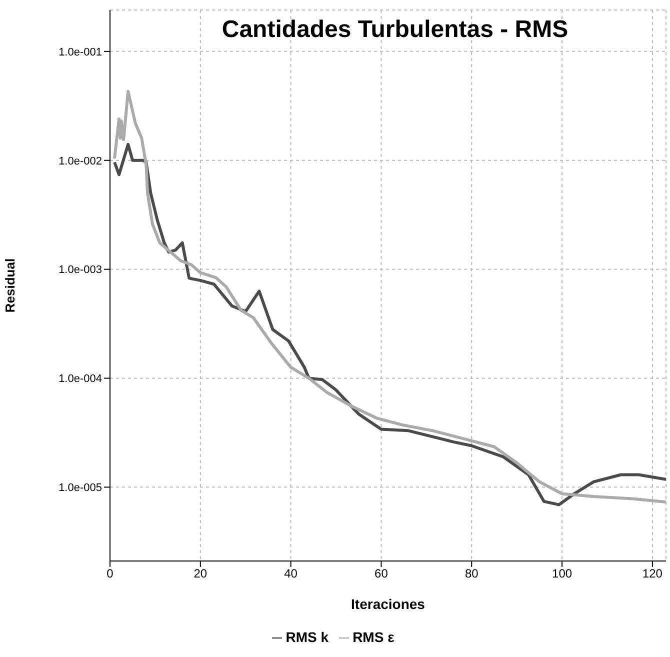 The height and width of the screenshot is (657, 670). Describe the element at coordinates (80, 161) in the screenshot. I see `y-tick-label: 1.0e-002` at that location.